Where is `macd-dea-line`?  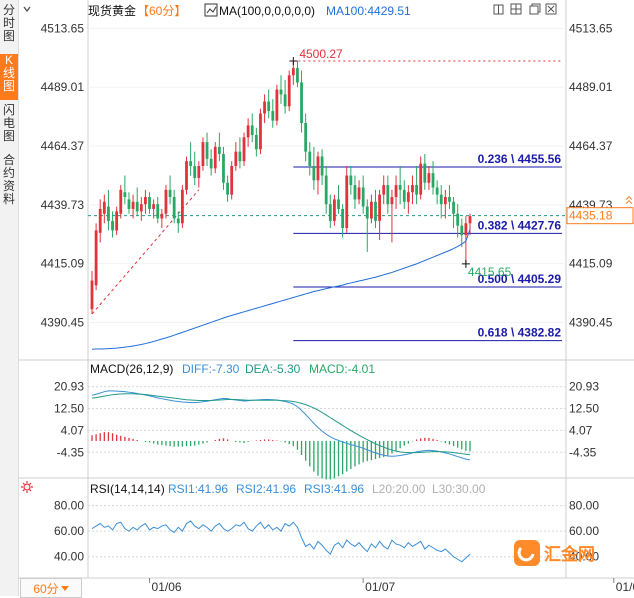
macd-dea-line is located at coordinates (281, 424).